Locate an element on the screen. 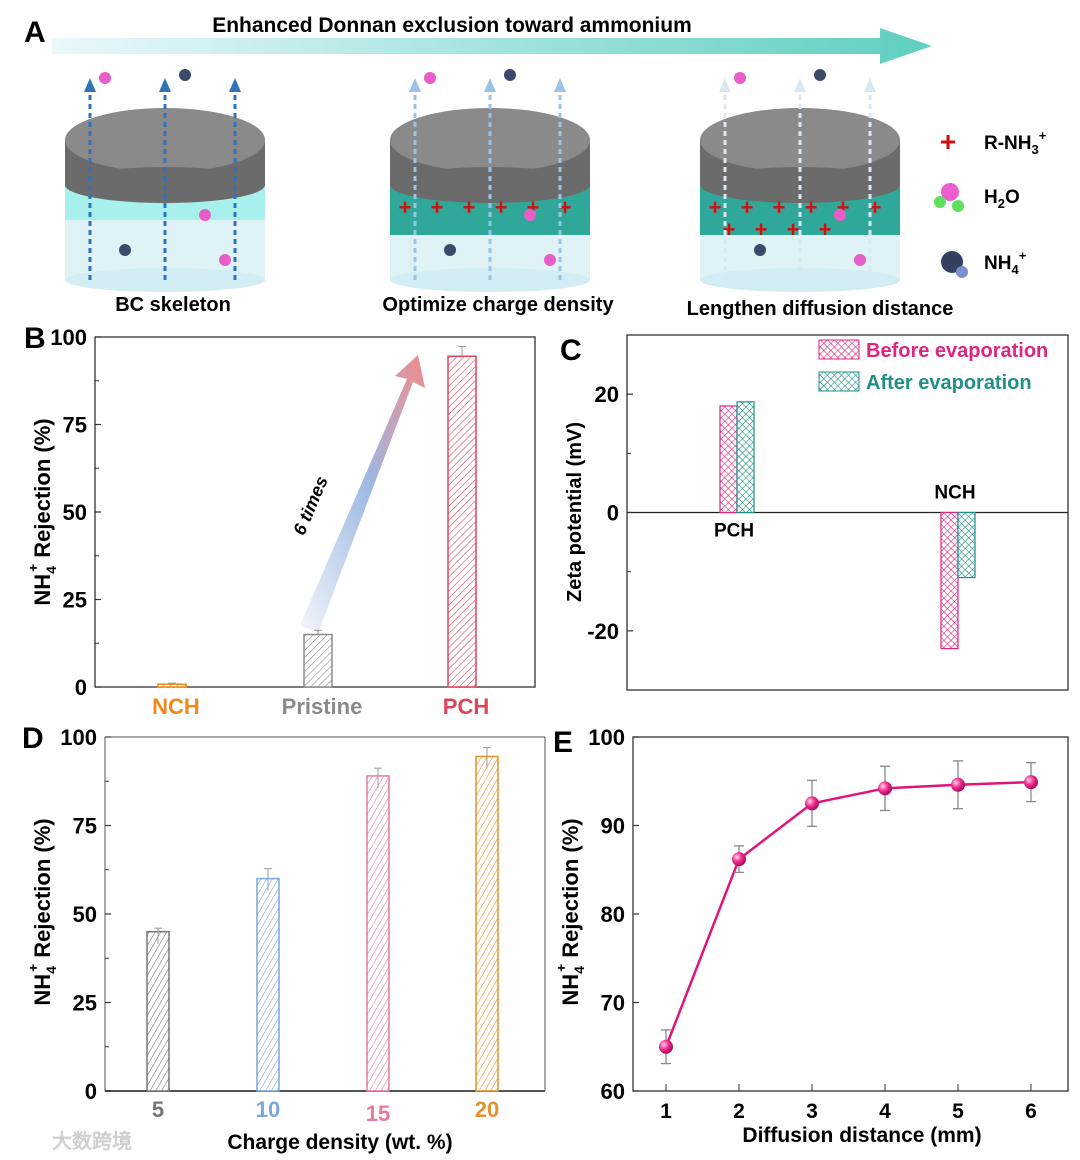 This screenshot has width=1080, height=1160. x-tick-label: 10 is located at coordinates (268, 1109).